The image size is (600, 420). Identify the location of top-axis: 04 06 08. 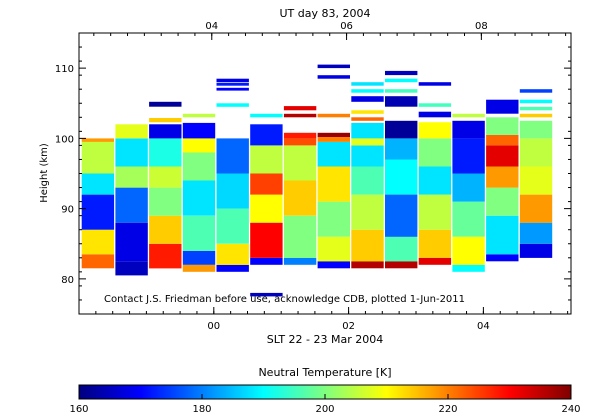
(330, 30).